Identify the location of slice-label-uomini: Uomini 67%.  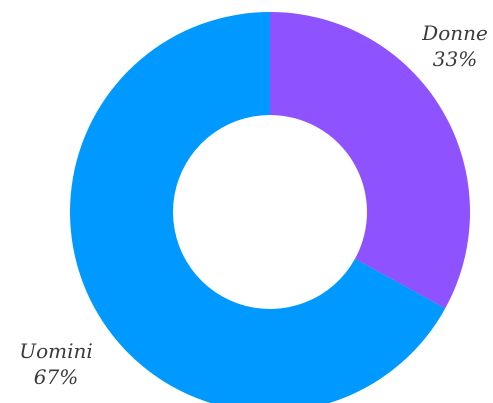
(56, 364).